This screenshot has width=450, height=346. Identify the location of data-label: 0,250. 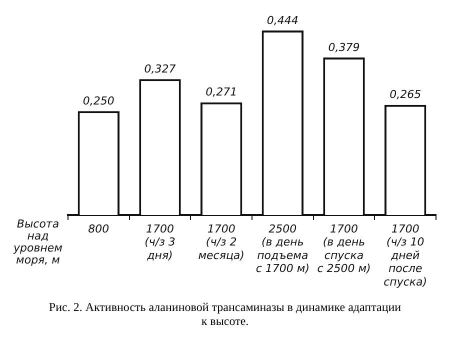
(98, 101).